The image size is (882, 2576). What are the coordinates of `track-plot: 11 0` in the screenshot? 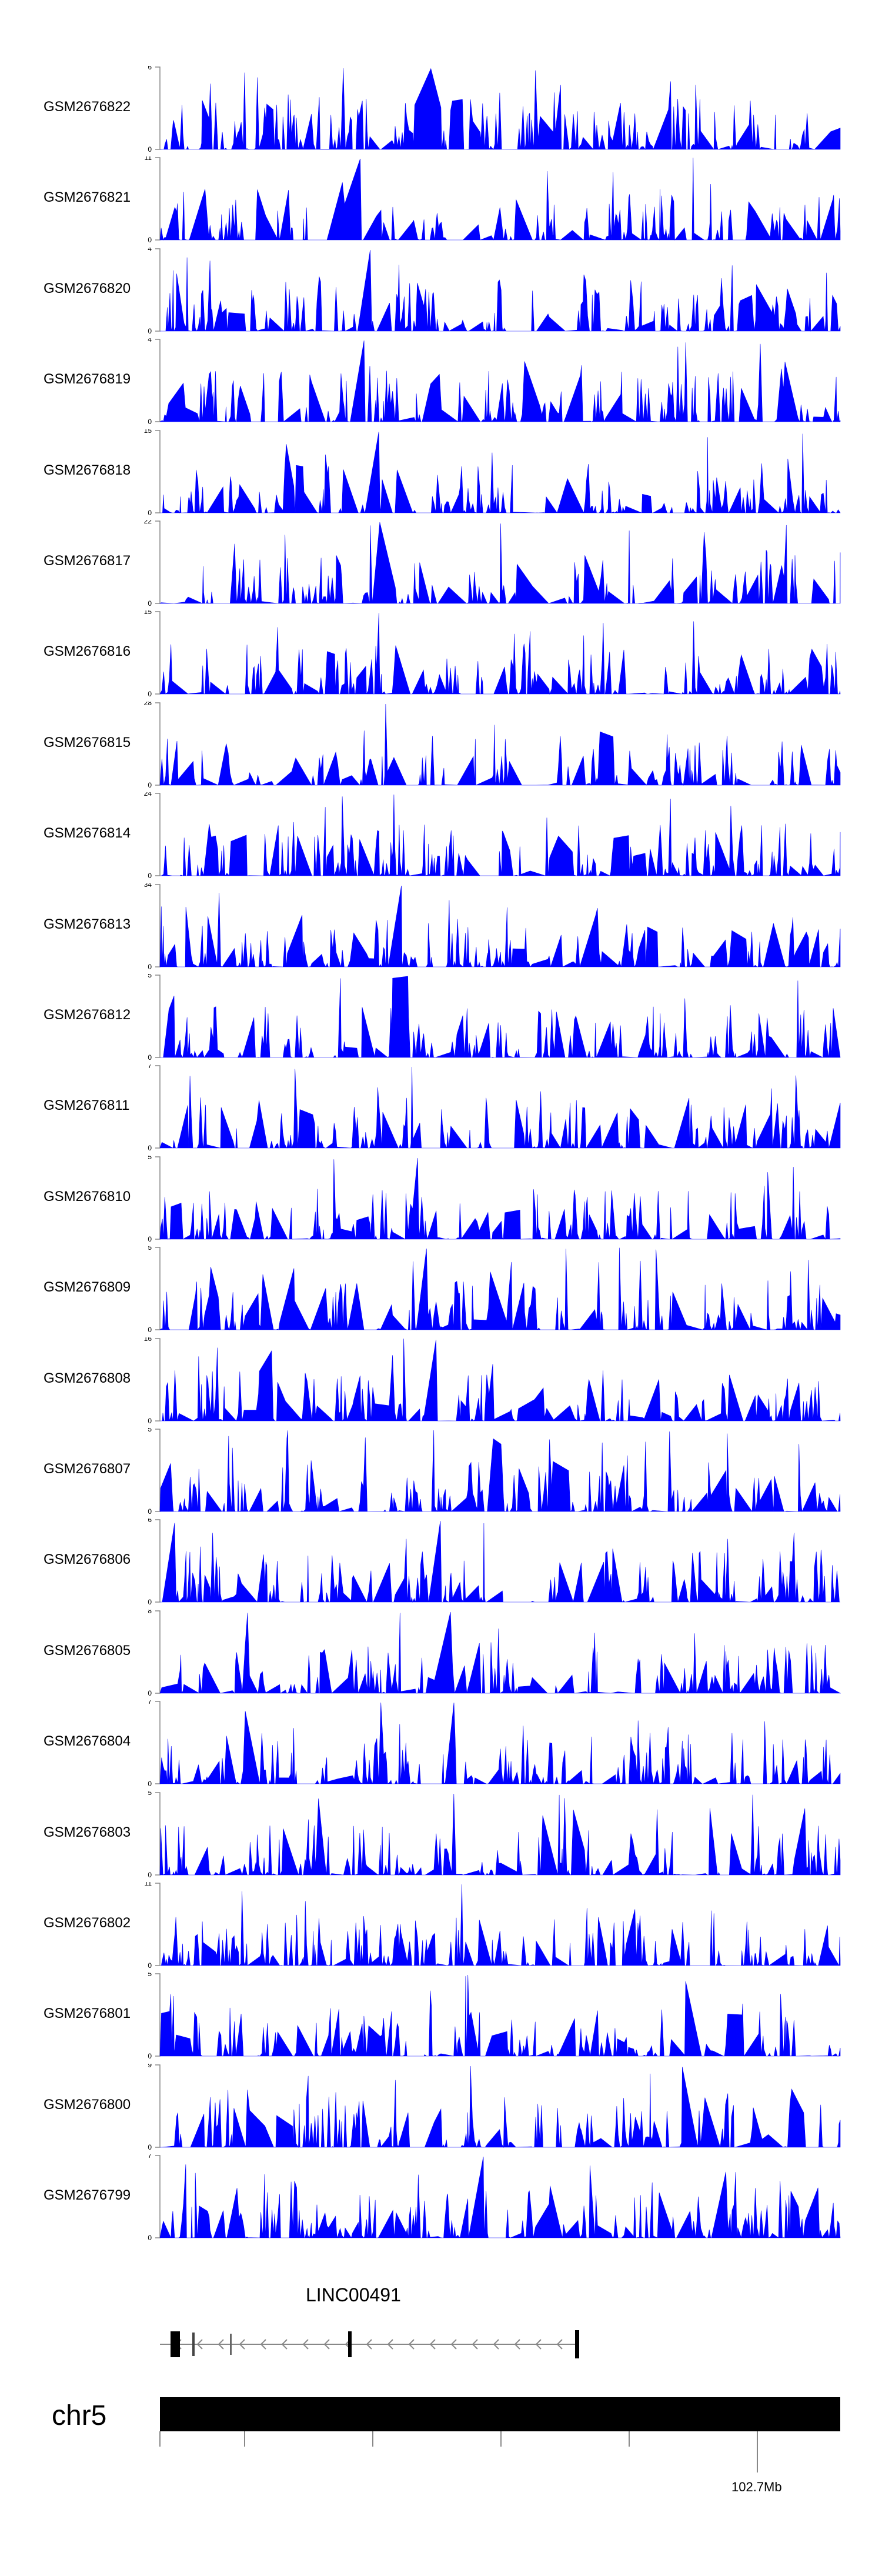 It's located at (493, 1926).